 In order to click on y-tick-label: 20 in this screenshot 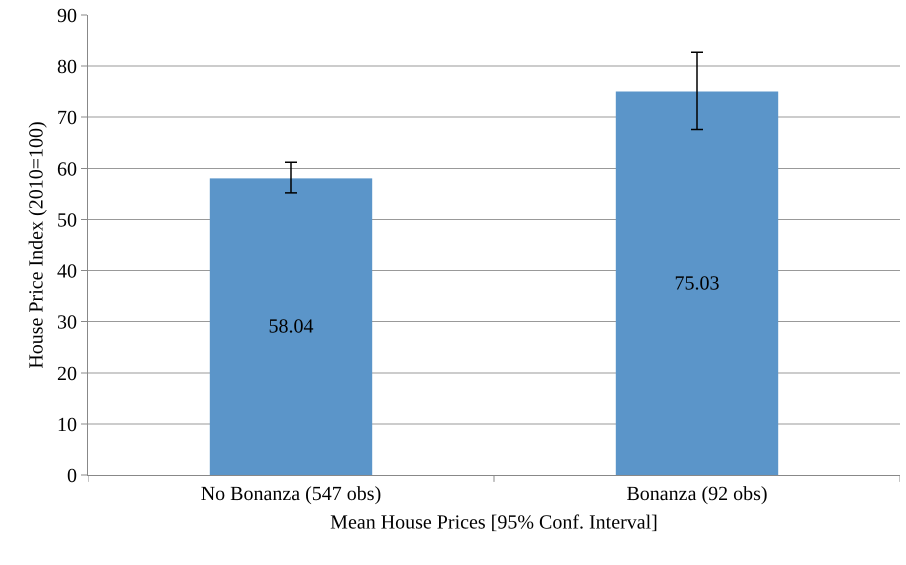, I will do `click(67, 373)`.